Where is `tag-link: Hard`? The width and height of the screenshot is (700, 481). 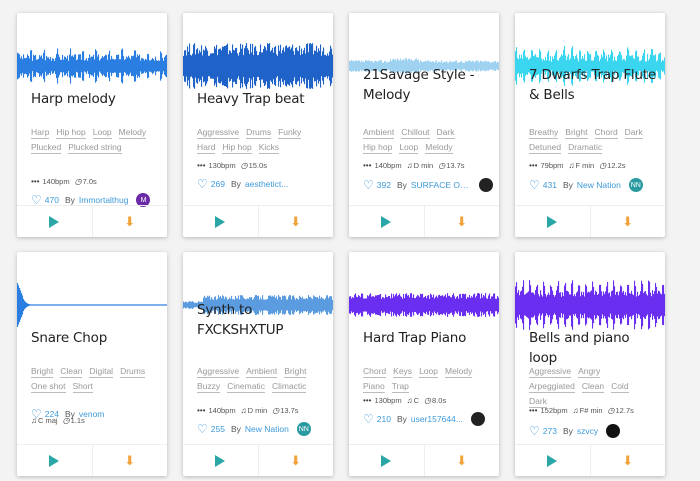
tag-link: Hard is located at coordinates (206, 148).